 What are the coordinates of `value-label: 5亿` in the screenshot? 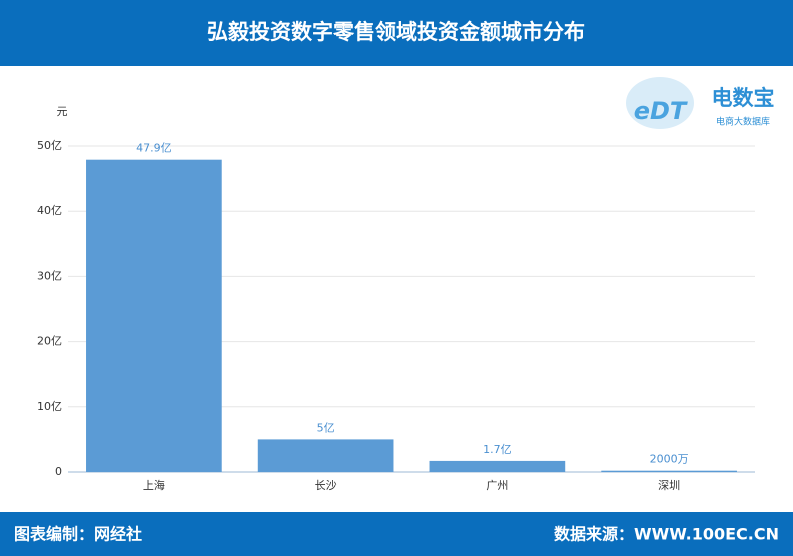 It's located at (326, 427).